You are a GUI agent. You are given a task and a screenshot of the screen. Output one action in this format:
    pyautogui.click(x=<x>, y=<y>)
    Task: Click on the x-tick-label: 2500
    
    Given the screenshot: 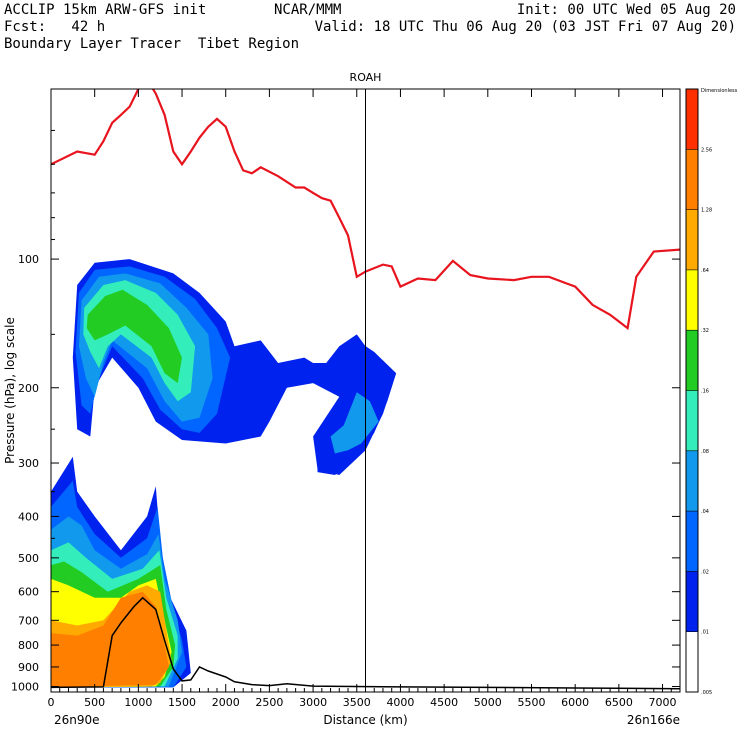 What is the action you would take?
    pyautogui.click(x=269, y=702)
    